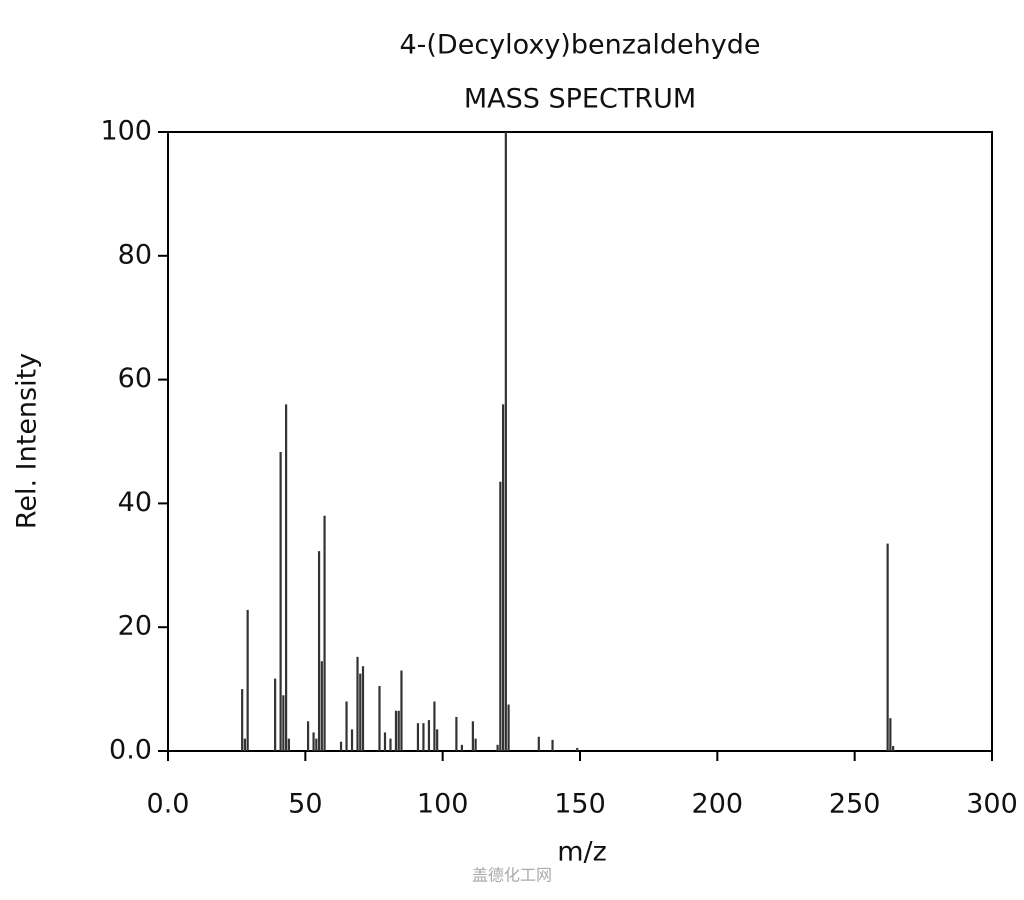 This screenshot has width=1024, height=900. I want to click on x-tick-label: 250, so click(855, 804).